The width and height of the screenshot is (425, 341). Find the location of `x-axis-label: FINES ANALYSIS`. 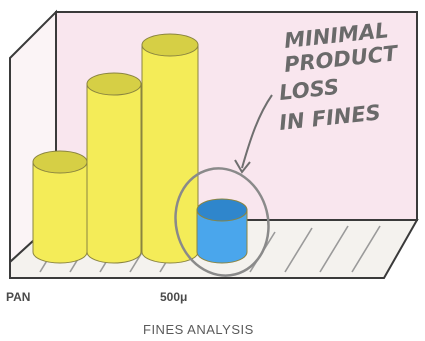

x-axis-label: FINES ANALYSIS is located at coordinates (198, 329).